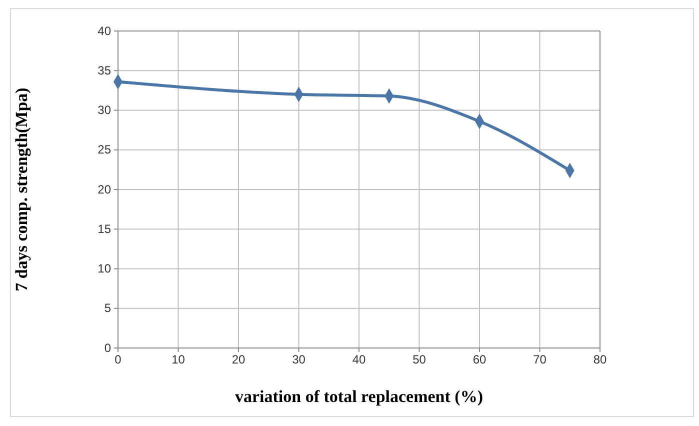  I want to click on x-tick-label: 20, so click(239, 359).